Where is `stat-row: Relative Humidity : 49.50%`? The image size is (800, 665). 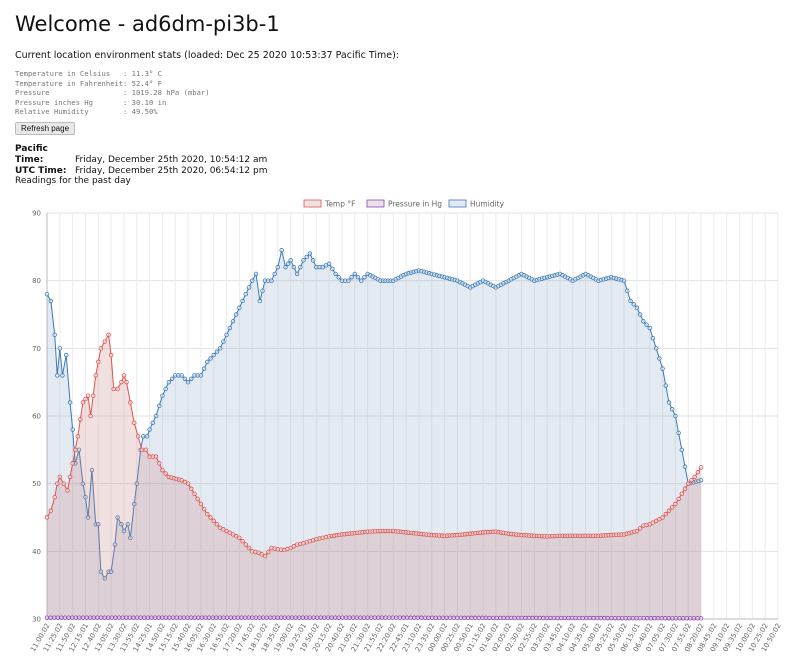
stat-row: Relative Humidity : 49.50% is located at coordinates (112, 112).